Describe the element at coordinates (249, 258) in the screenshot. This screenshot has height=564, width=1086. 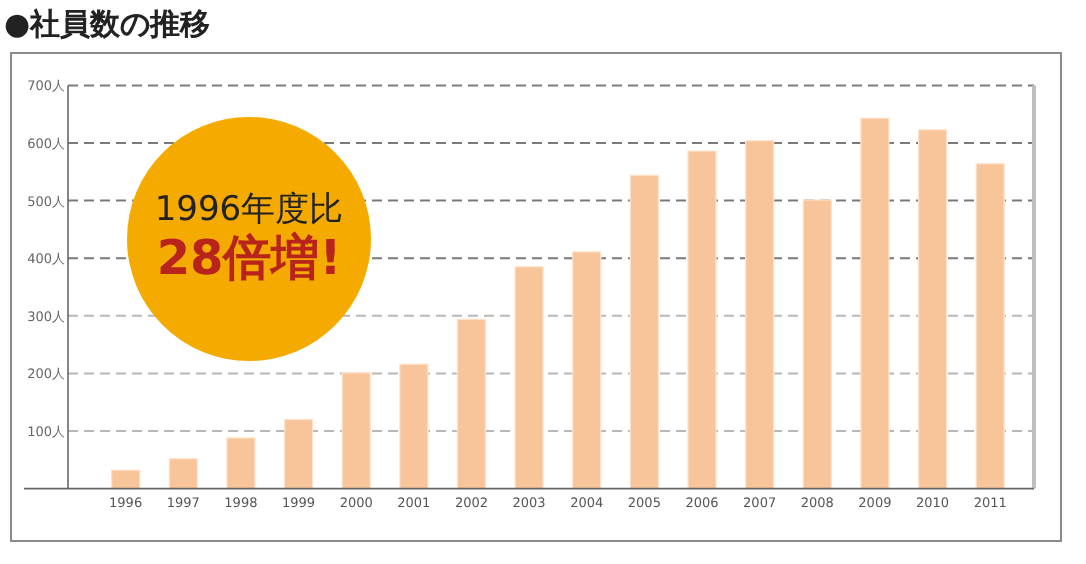
I see `annotation: 28倍増!` at that location.